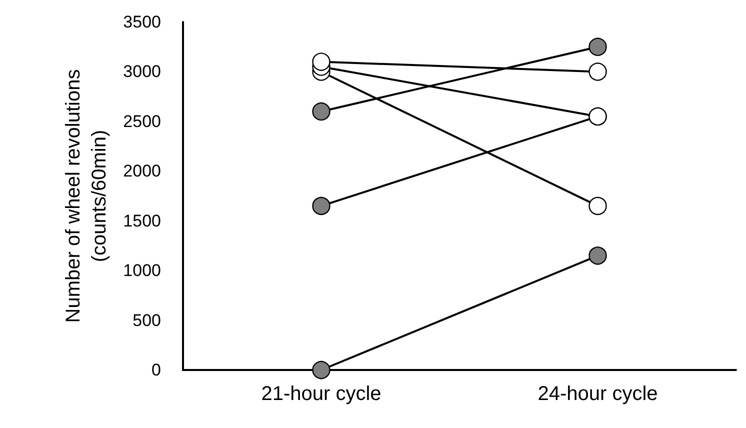  Describe the element at coordinates (142, 72) in the screenshot. I see `y-tick-label: 3000` at that location.